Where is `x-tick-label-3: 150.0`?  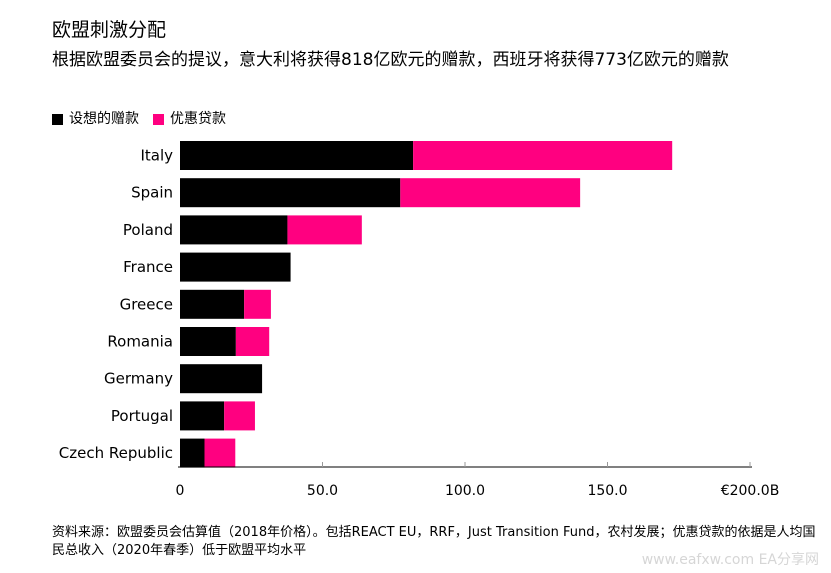 x-tick-label-3: 150.0 is located at coordinates (607, 491).